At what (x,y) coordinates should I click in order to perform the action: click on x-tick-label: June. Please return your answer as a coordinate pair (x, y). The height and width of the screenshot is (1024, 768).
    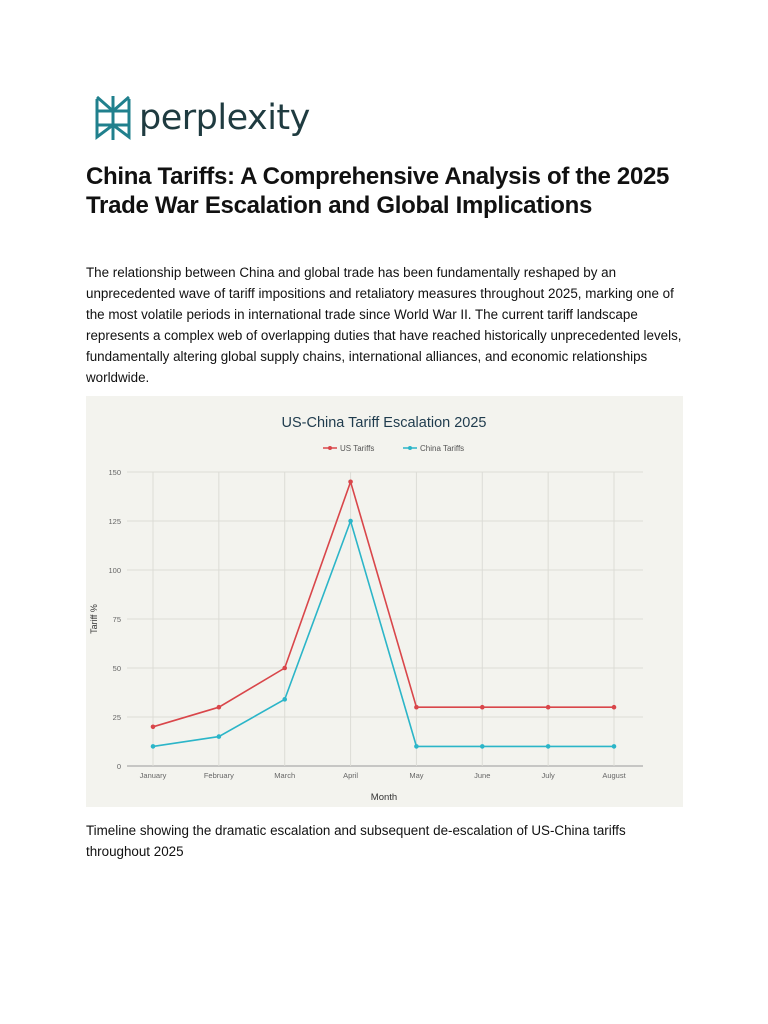
    Looking at the image, I should click on (482, 775).